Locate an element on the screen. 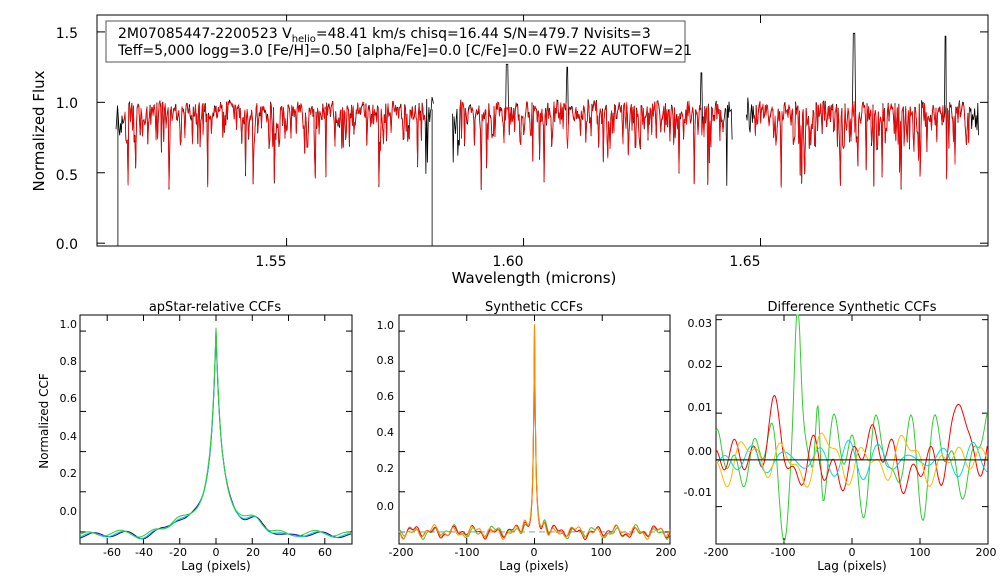 The height and width of the screenshot is (576, 1008). synthetic-ccf-ytick-0.8: 0.8 is located at coordinates (386, 360).